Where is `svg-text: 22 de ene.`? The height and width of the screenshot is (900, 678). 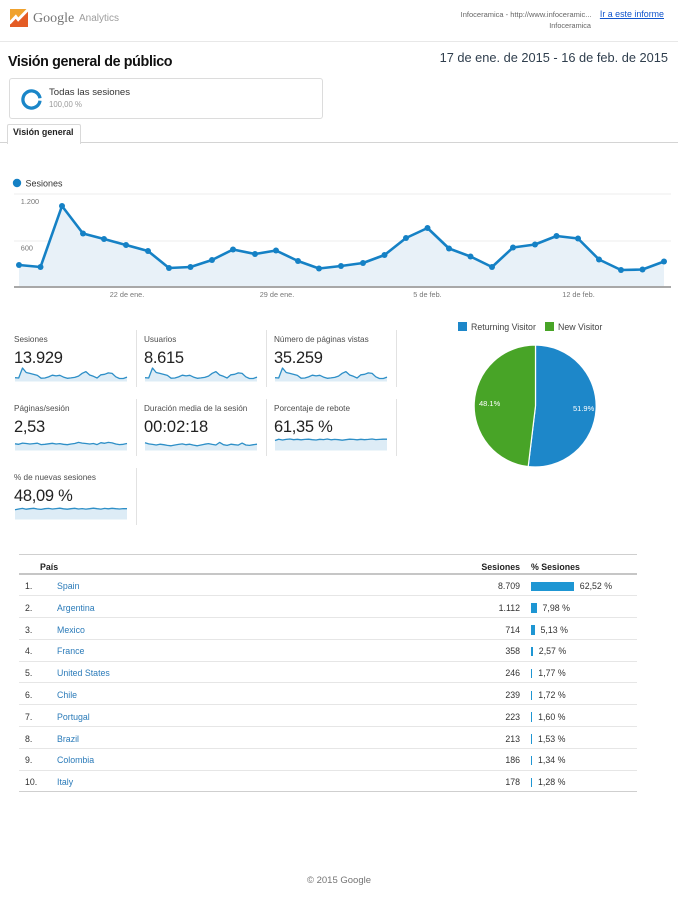
svg-text: 22 de ene. is located at coordinates (127, 294).